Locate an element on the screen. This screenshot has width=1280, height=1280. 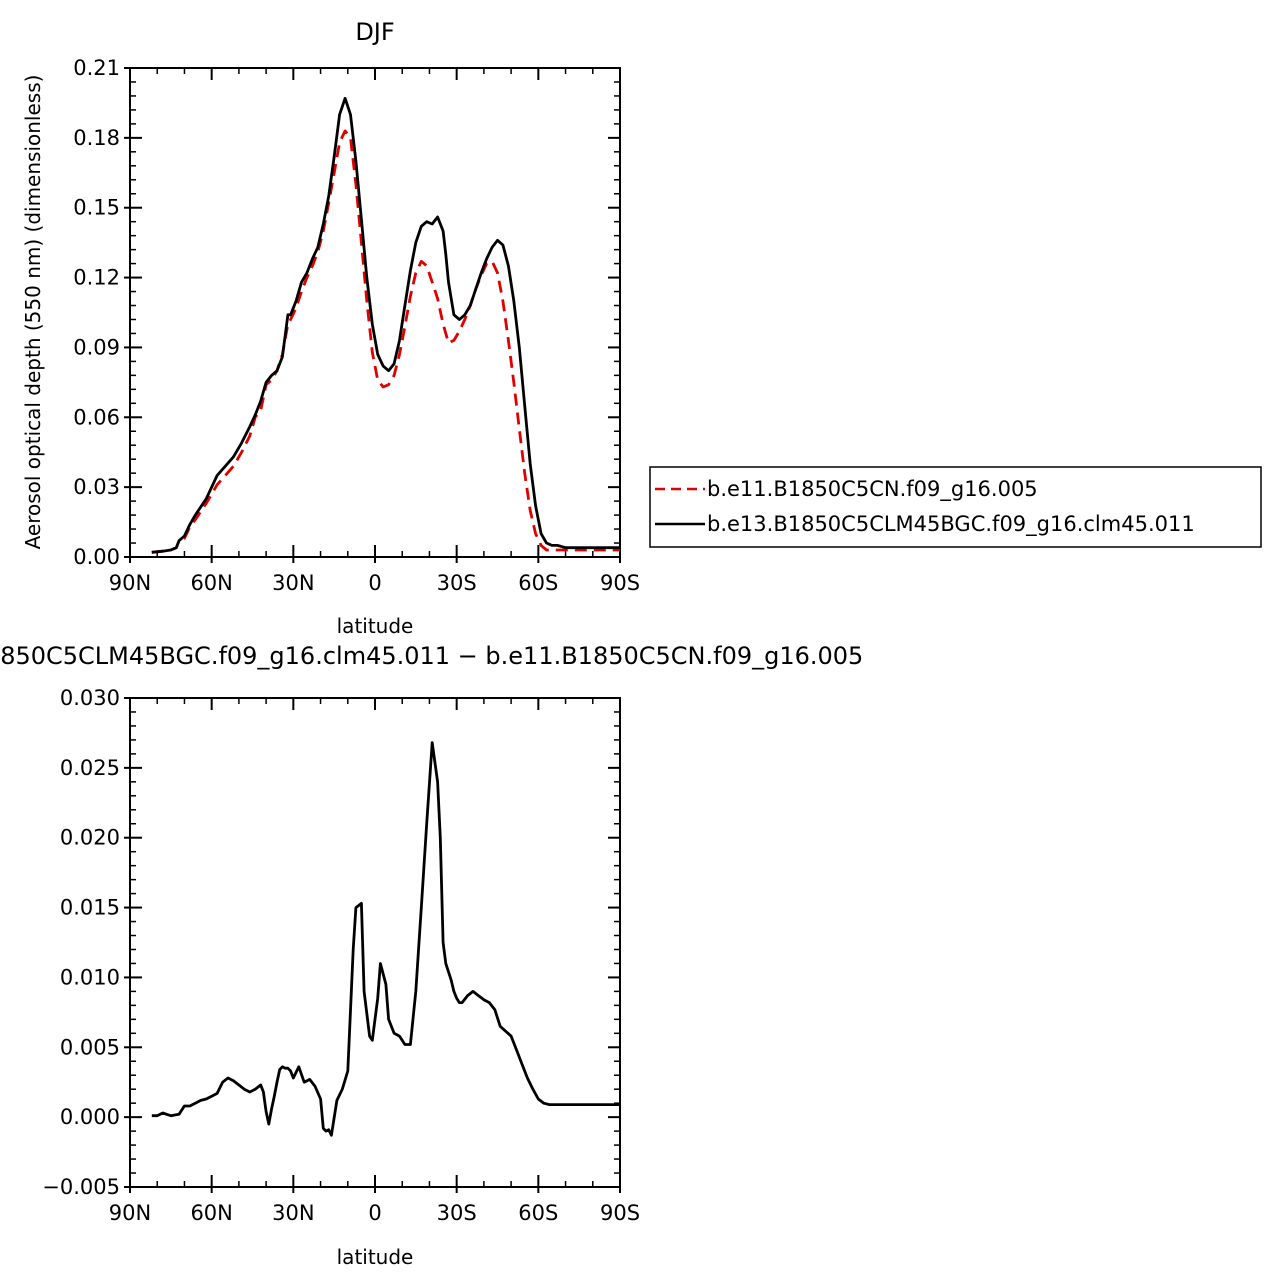
top-chart-title: DJF is located at coordinates (374, 32).